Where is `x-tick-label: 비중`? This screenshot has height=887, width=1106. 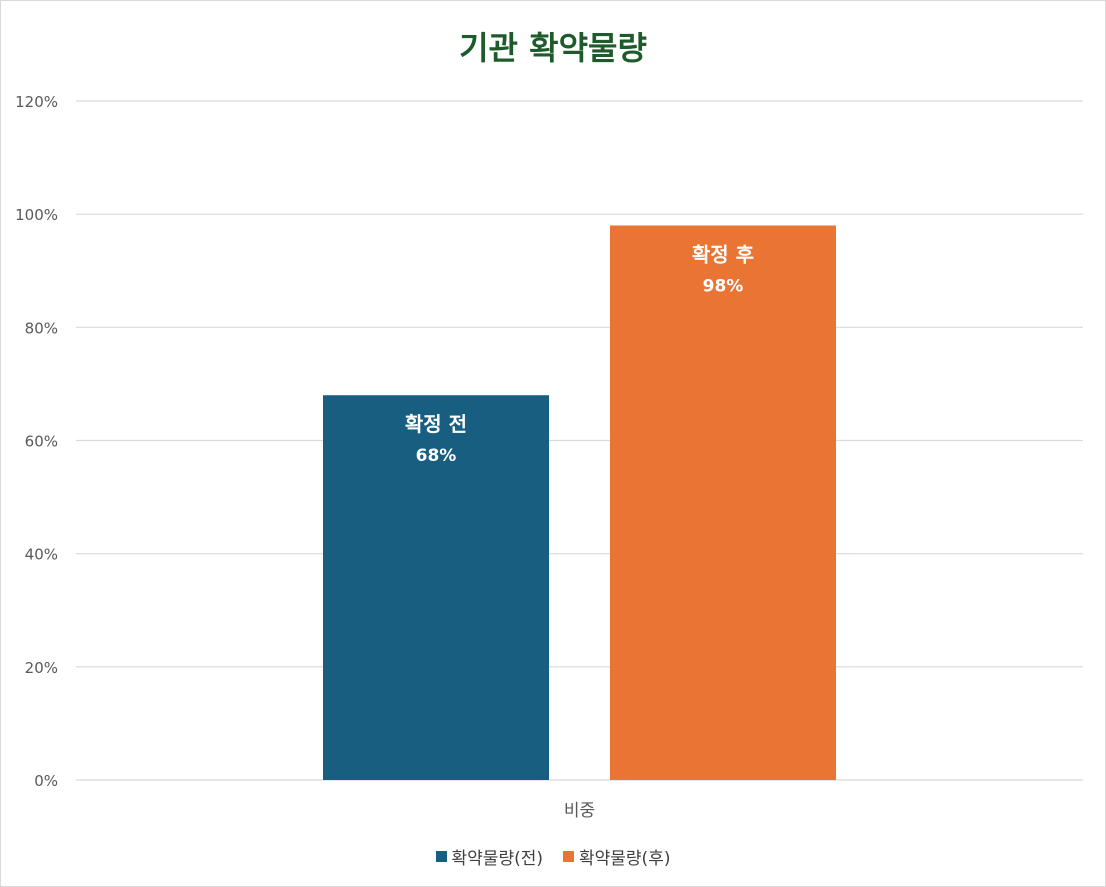
x-tick-label: 비중 is located at coordinates (579, 811).